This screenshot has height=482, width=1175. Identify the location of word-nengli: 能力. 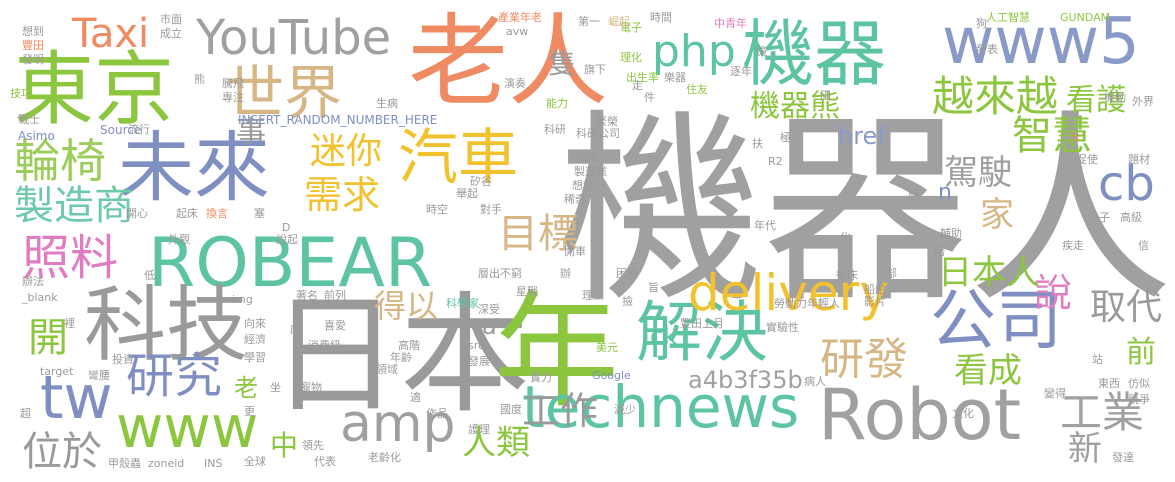
(557, 103).